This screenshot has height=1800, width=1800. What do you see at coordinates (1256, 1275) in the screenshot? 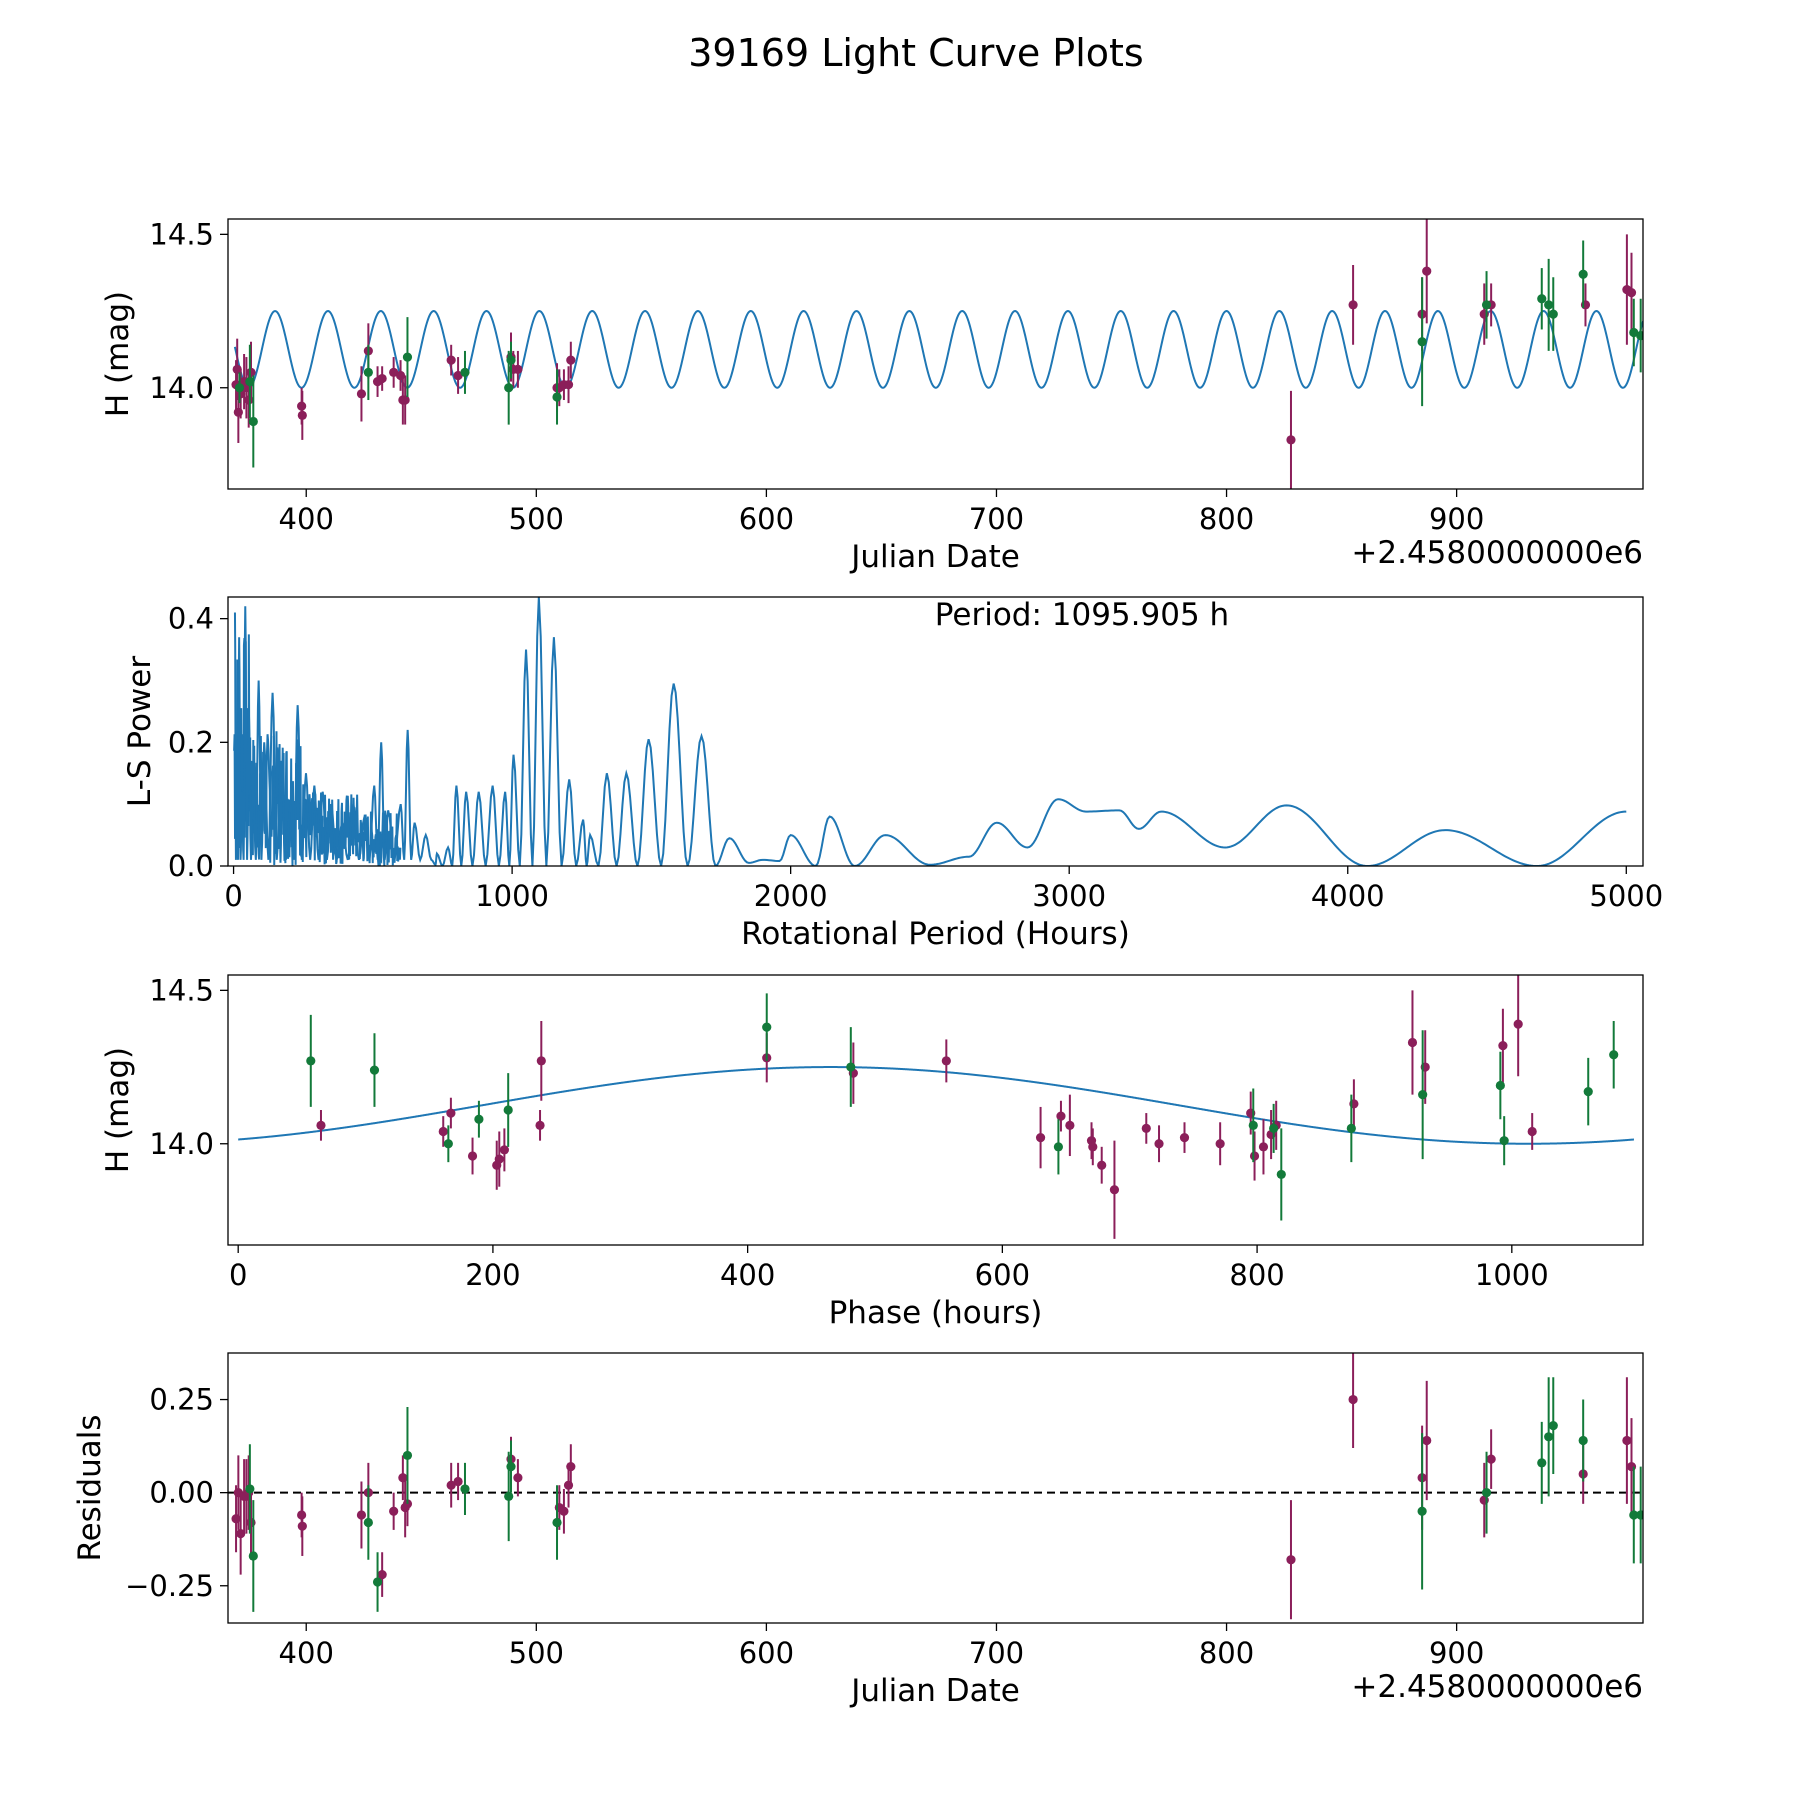
I see `phased-xtick-label: 800` at bounding box center [1256, 1275].